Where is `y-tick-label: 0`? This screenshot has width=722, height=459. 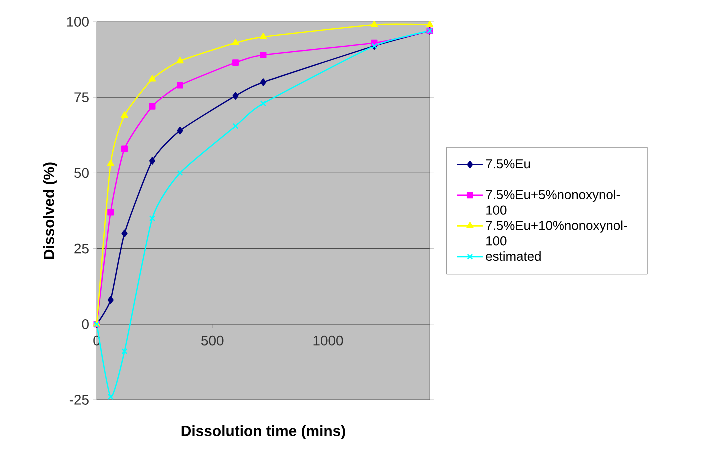
y-tick-label: 0 is located at coordinates (85, 324).